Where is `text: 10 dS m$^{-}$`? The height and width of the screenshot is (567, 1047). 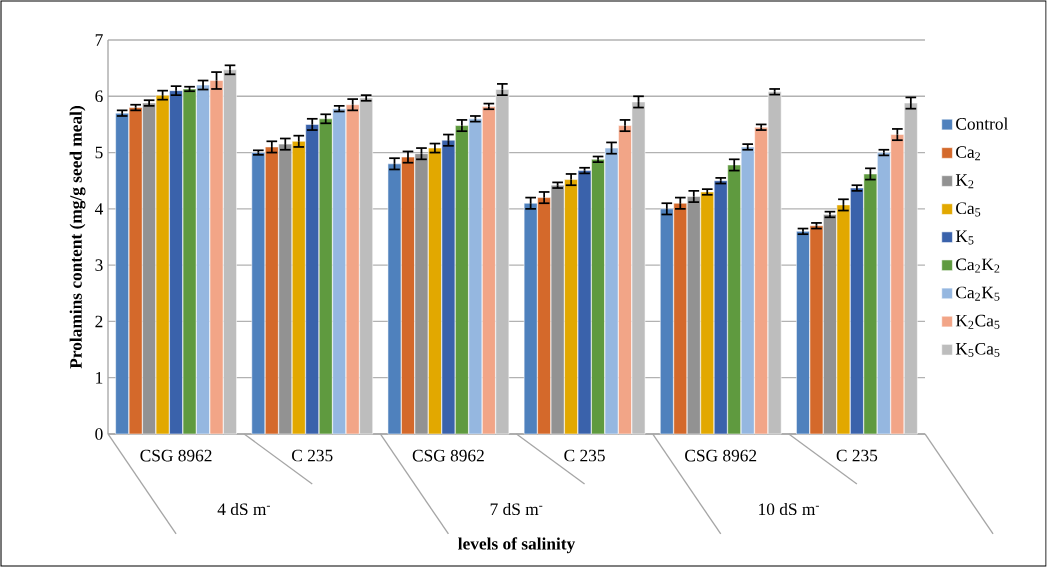 text: 10 dS m$^{-}$ is located at coordinates (789, 509).